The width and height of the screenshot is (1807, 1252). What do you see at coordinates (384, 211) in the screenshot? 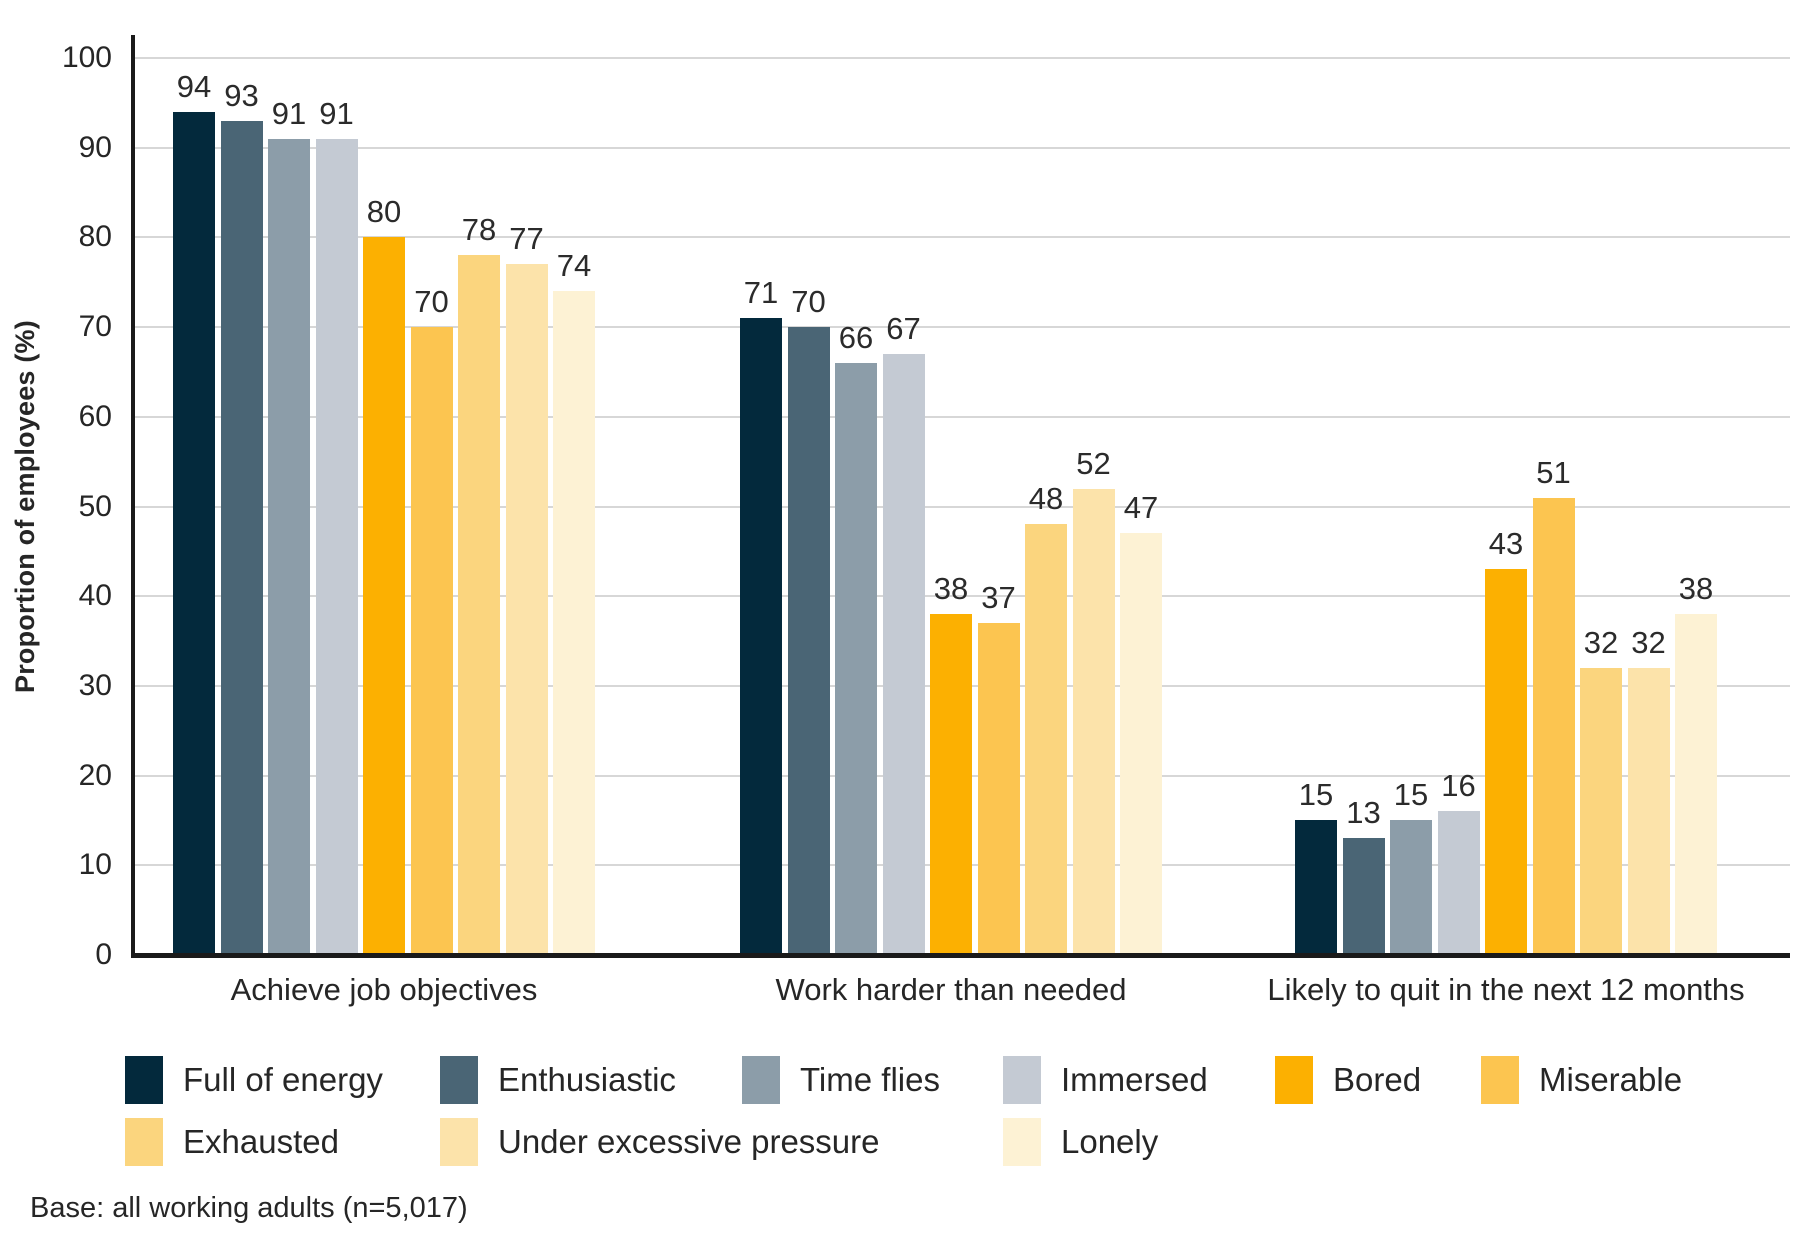
I see `bar-value-label: 80` at bounding box center [384, 211].